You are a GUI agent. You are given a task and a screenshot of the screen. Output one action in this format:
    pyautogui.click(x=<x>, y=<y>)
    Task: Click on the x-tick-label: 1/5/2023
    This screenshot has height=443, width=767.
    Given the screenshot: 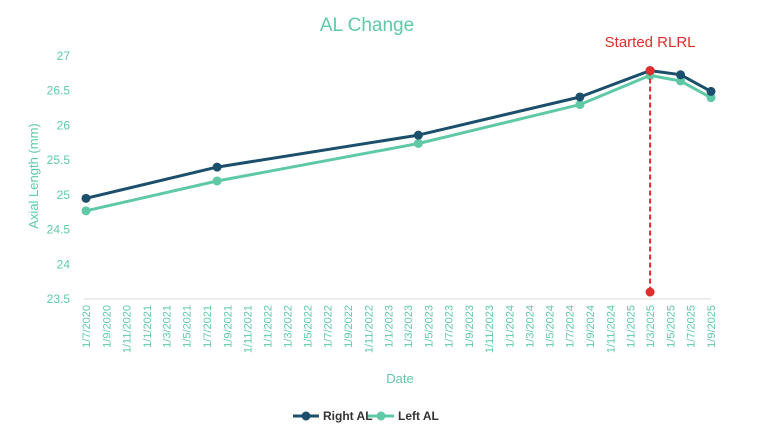 What is the action you would take?
    pyautogui.click(x=429, y=326)
    